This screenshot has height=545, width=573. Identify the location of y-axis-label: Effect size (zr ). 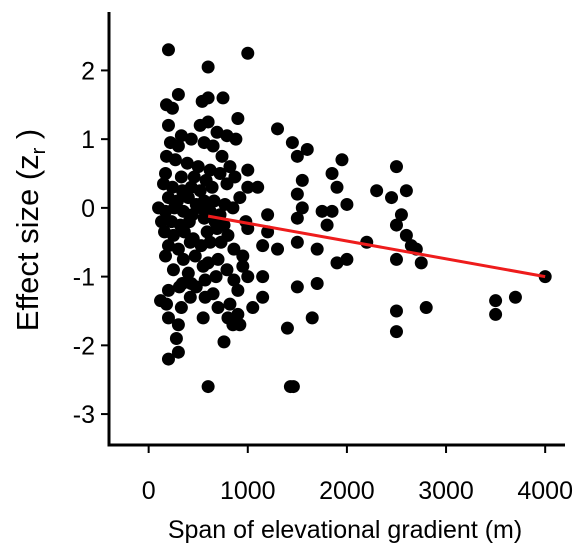
(30, 230).